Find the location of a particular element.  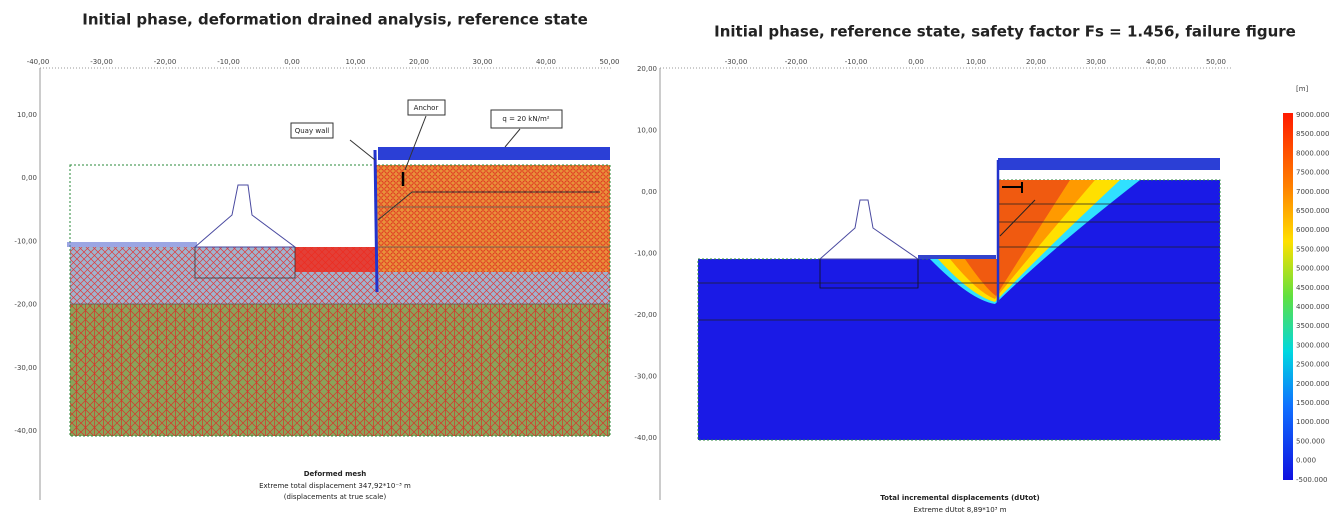

annotation-load: q = 20 kN/m² is located at coordinates (525, 119).